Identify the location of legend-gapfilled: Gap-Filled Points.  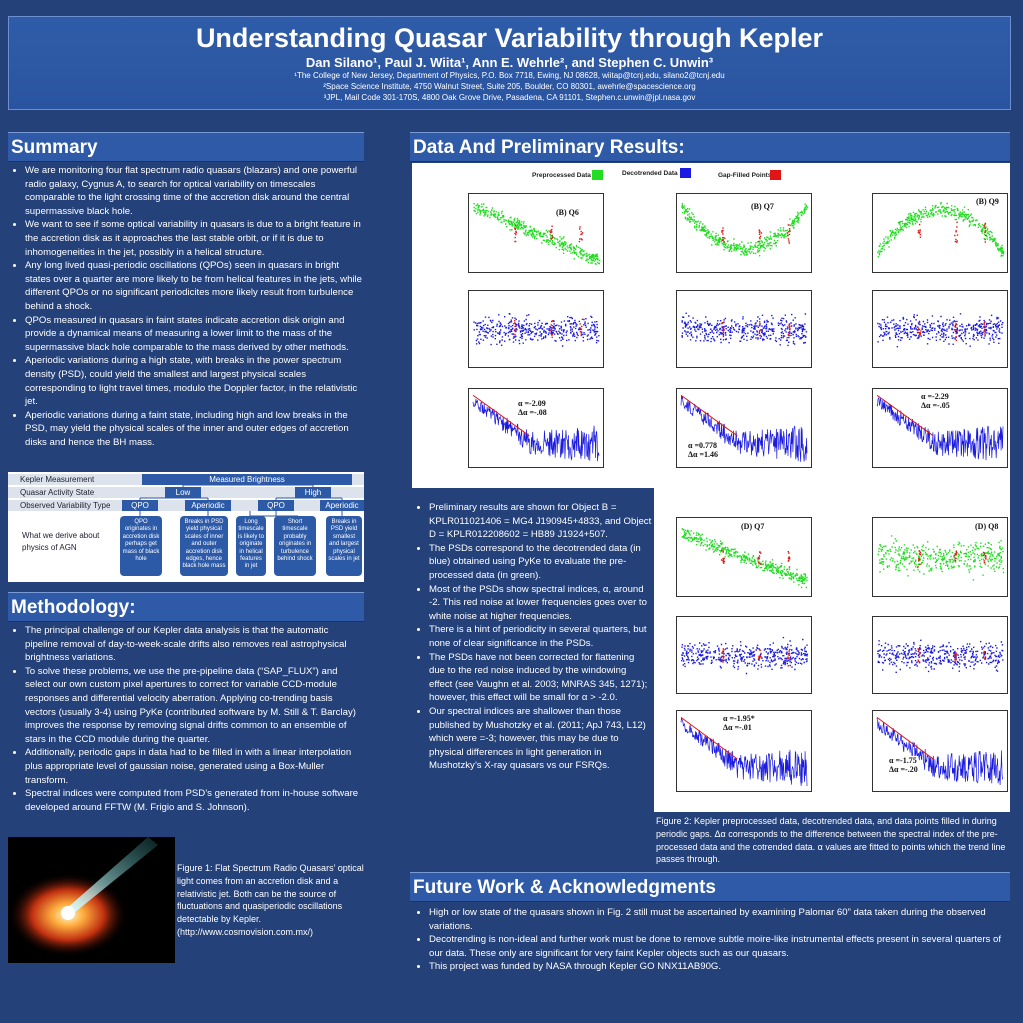
(745, 175).